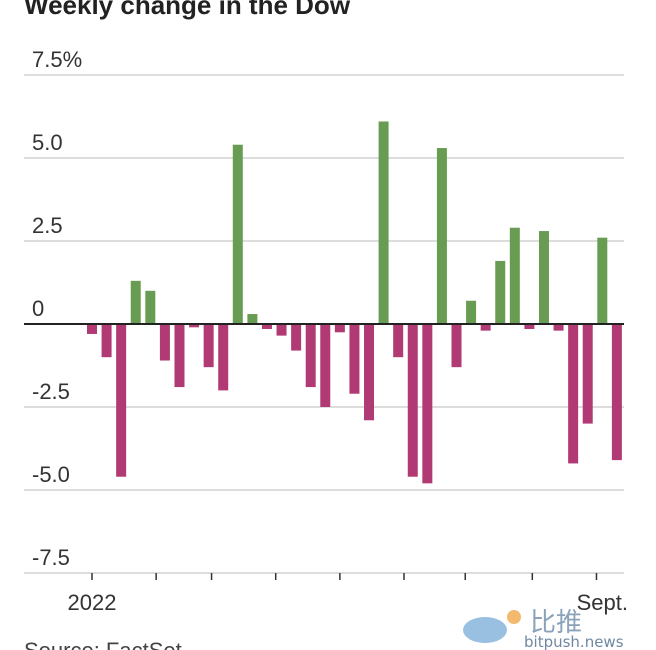 This screenshot has height=650, width=656. I want to click on chart-title: Weekly change in the Dow, so click(187, 10).